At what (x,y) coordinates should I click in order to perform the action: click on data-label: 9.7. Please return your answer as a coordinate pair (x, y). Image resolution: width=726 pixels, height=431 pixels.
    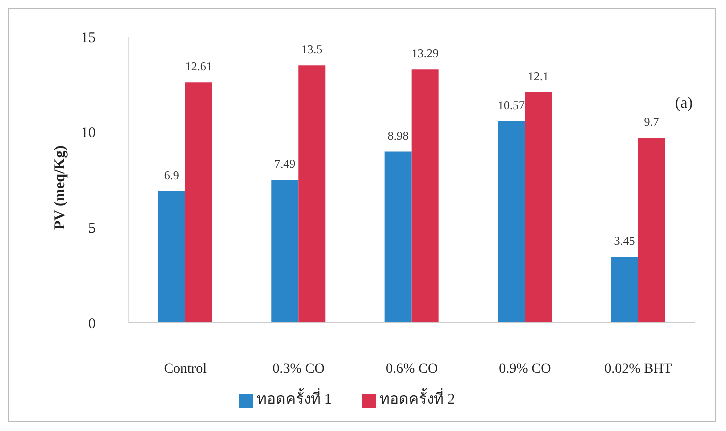
    Looking at the image, I should click on (652, 122).